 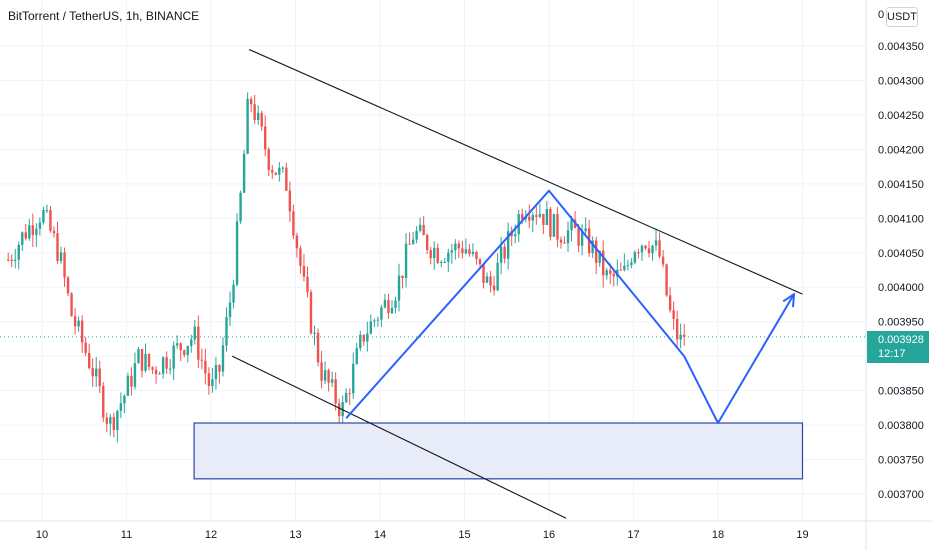 I want to click on lower-trendline, so click(x=399, y=437).